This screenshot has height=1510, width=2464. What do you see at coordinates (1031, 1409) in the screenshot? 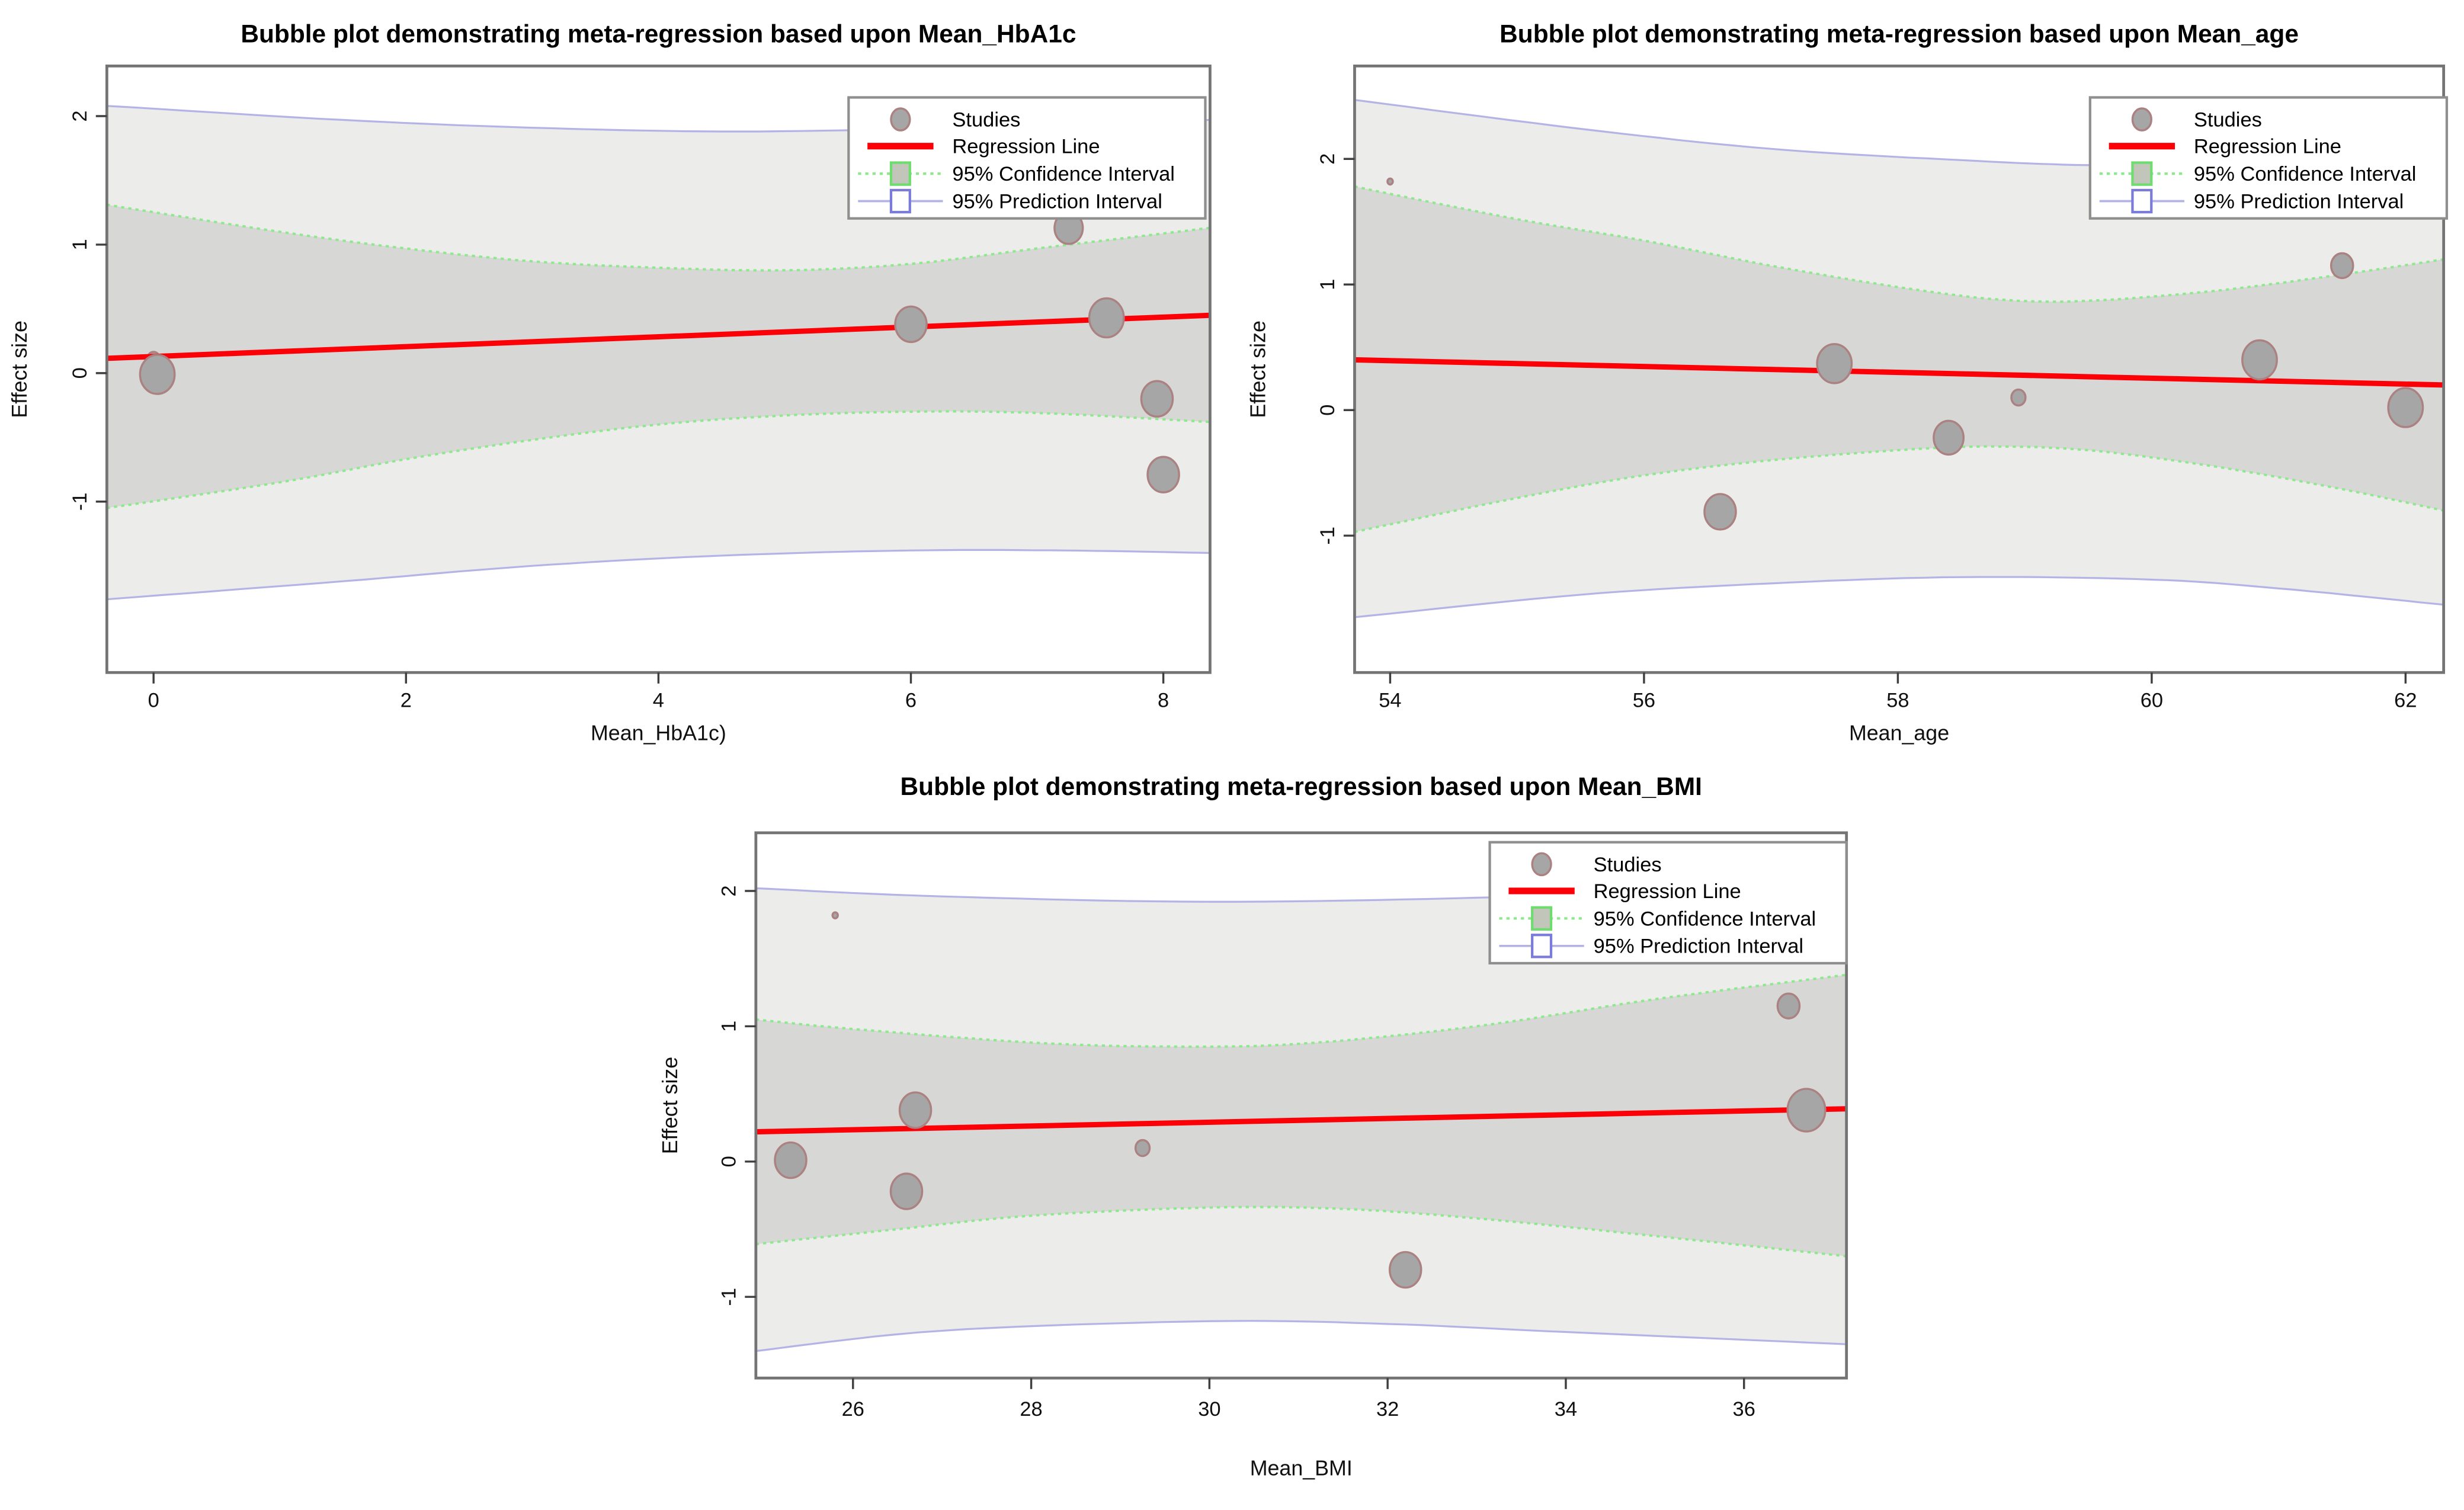
I see `x-tick-label: 28` at bounding box center [1031, 1409].